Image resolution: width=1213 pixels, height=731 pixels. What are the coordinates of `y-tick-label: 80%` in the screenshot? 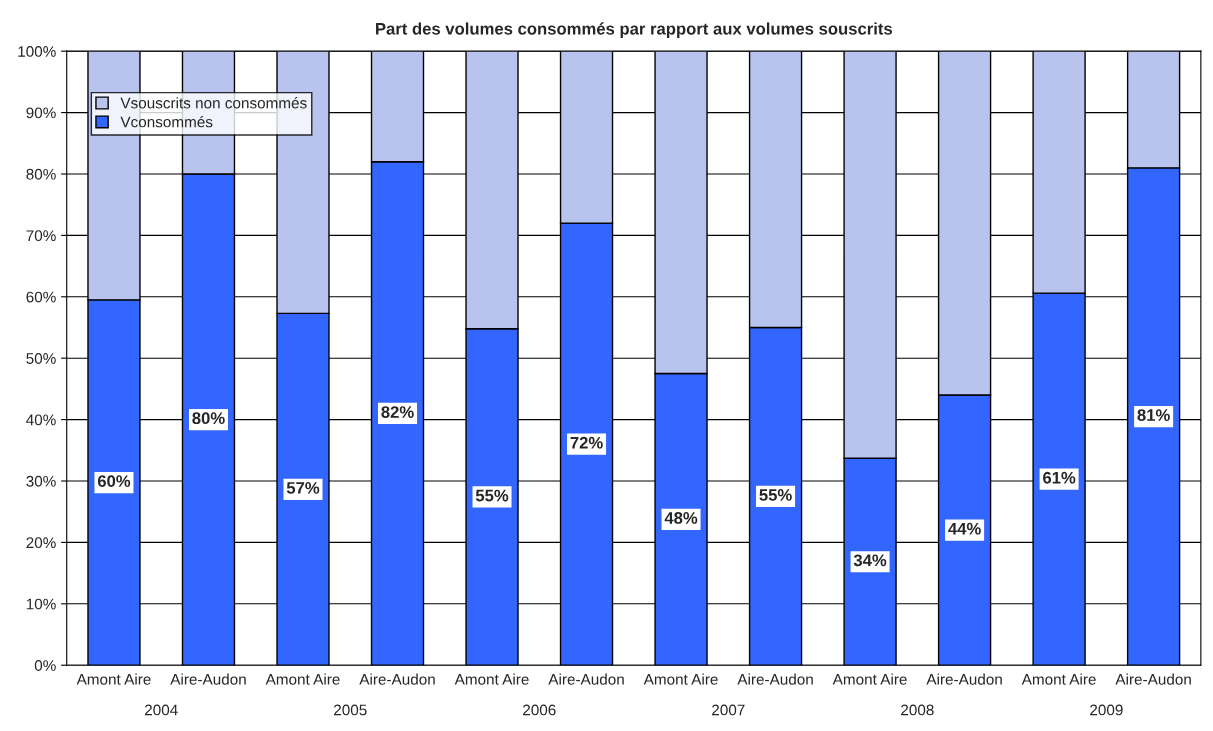 It's located at (41, 174).